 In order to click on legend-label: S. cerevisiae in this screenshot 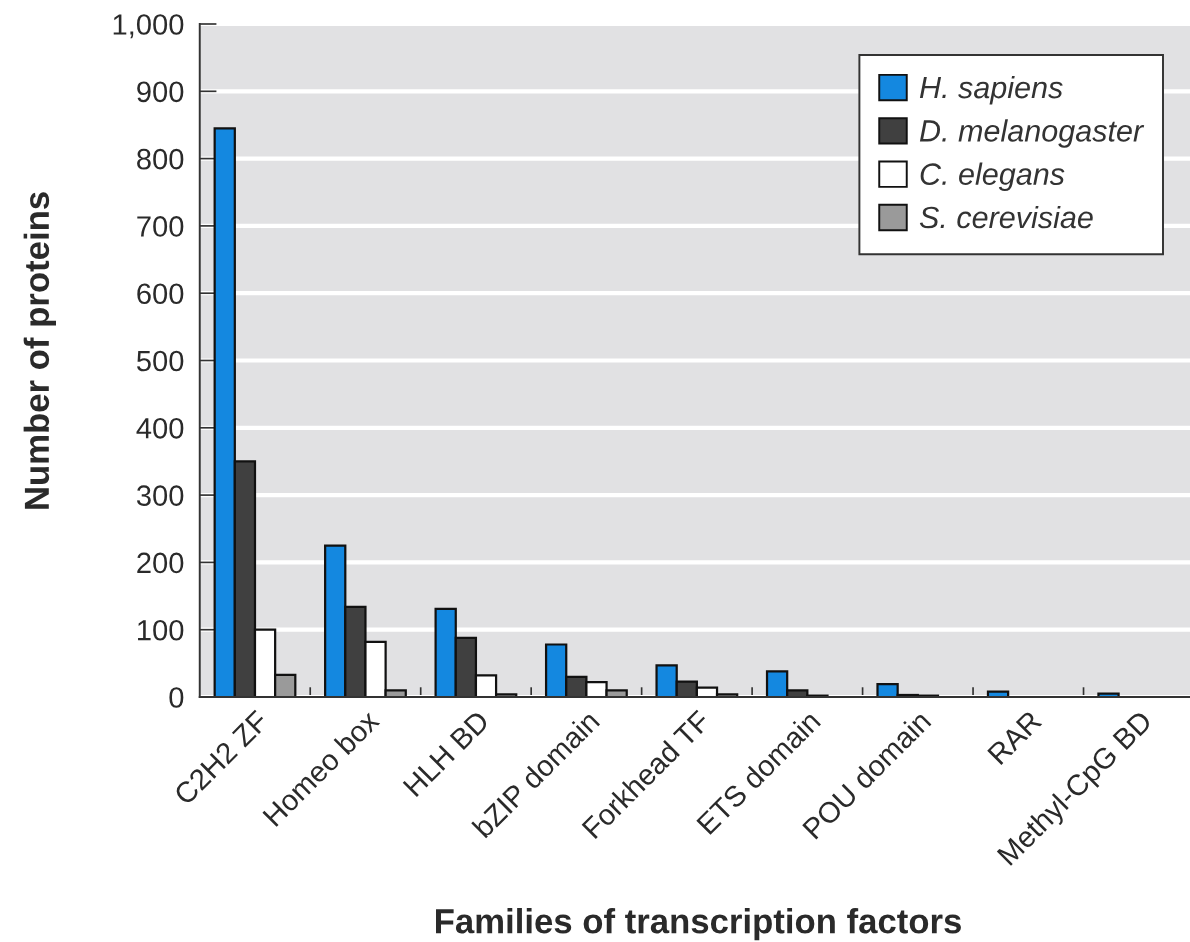, I will do `click(1006, 217)`.